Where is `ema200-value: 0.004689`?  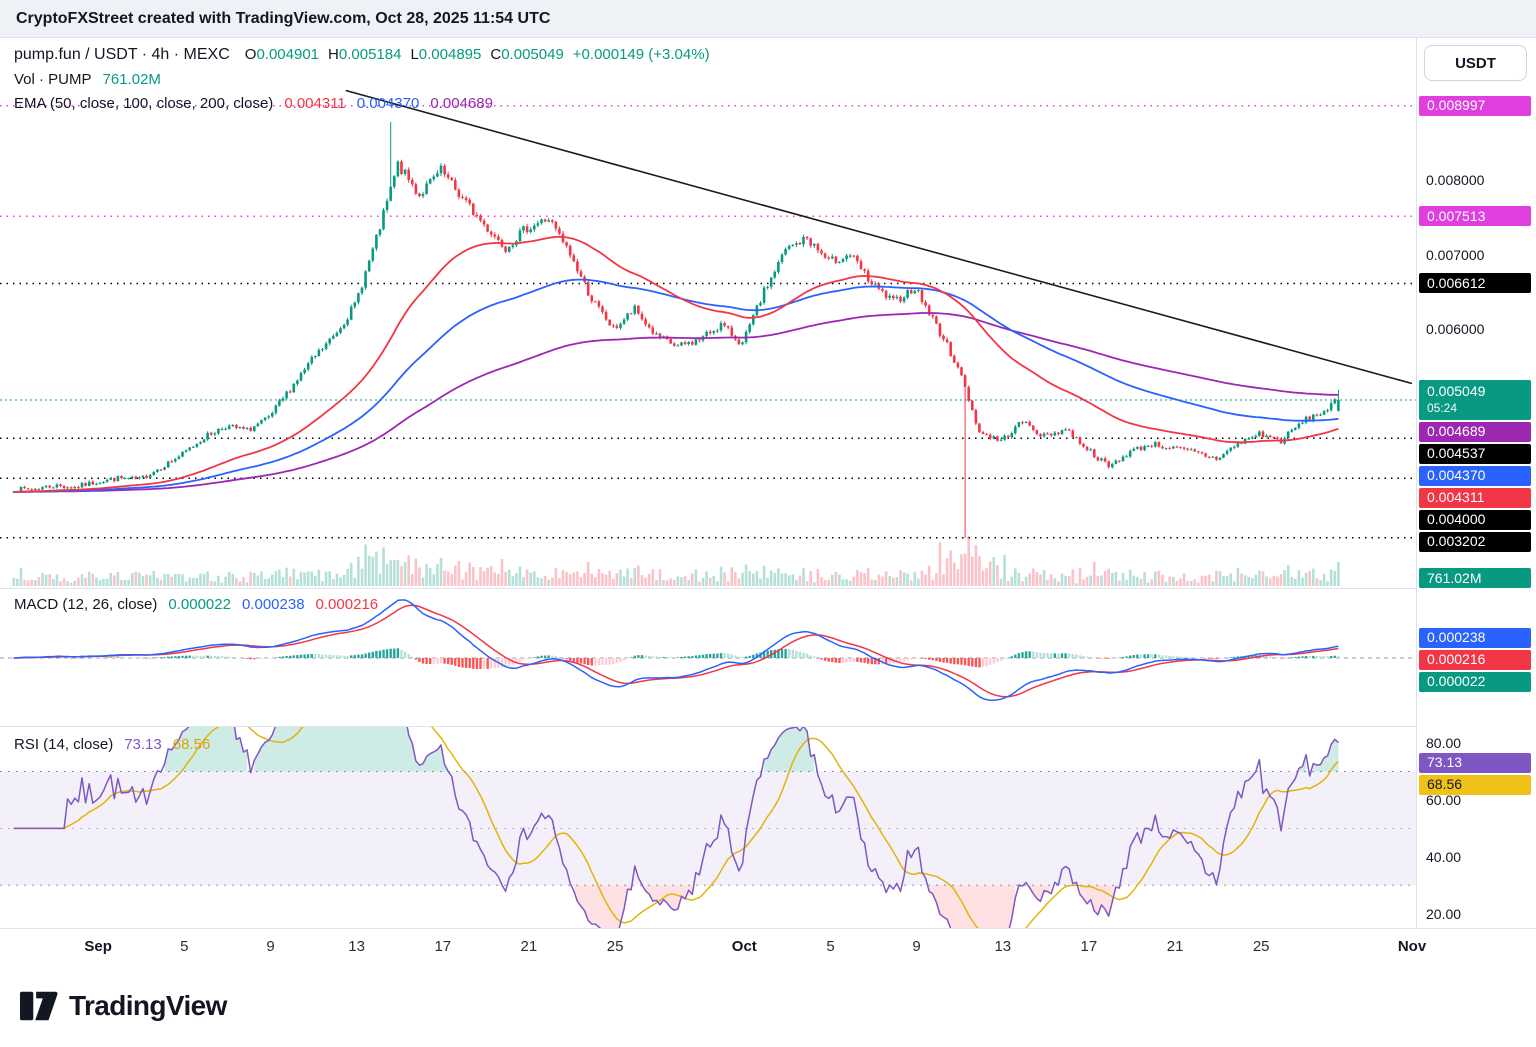 ema200-value: 0.004689 is located at coordinates (461, 103).